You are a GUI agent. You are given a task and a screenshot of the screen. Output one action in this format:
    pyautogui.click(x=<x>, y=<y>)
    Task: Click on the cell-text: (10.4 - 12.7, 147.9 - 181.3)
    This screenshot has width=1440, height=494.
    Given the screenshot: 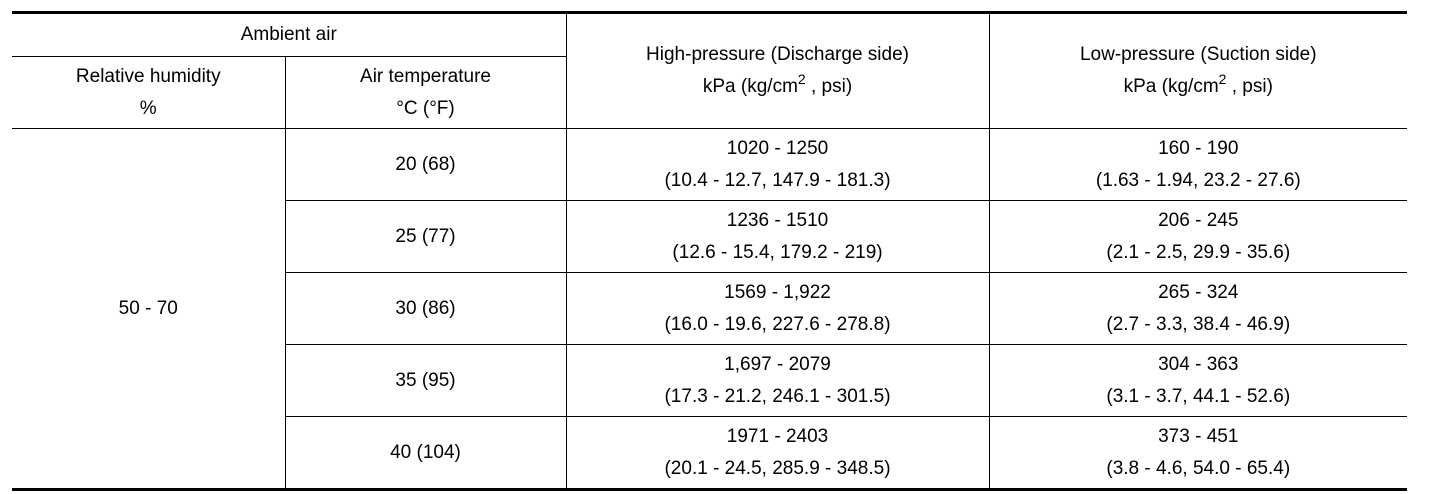 What is the action you would take?
    pyautogui.click(x=777, y=180)
    